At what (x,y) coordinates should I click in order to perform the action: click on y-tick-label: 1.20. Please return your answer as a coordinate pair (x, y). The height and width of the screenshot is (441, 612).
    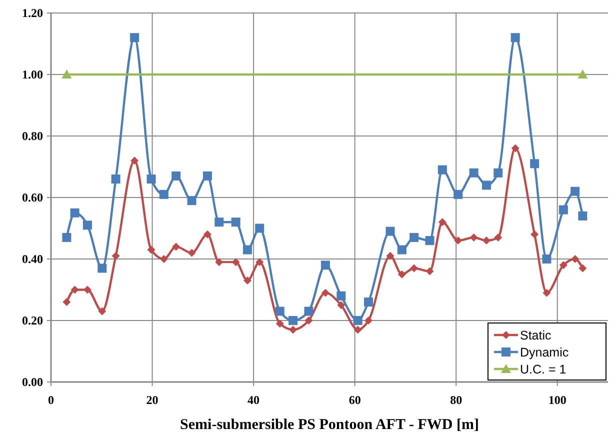
    Looking at the image, I should click on (32, 13).